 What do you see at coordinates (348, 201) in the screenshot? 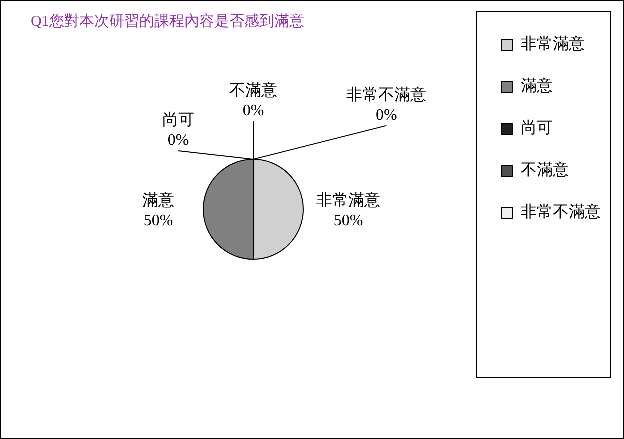
I see `slice-label: 非常滿意` at bounding box center [348, 201].